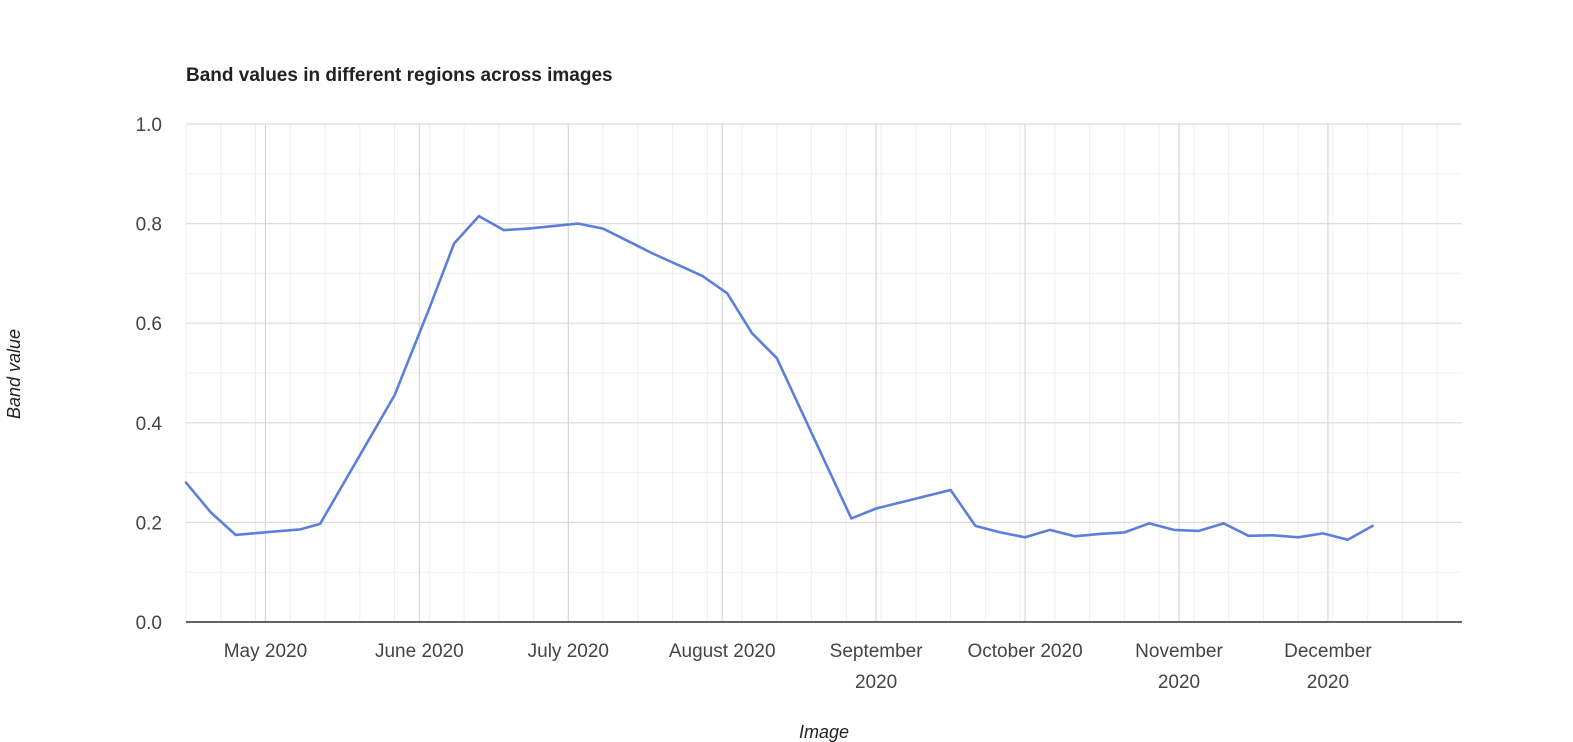  Describe the element at coordinates (824, 732) in the screenshot. I see `x-axis-title: Image` at that location.